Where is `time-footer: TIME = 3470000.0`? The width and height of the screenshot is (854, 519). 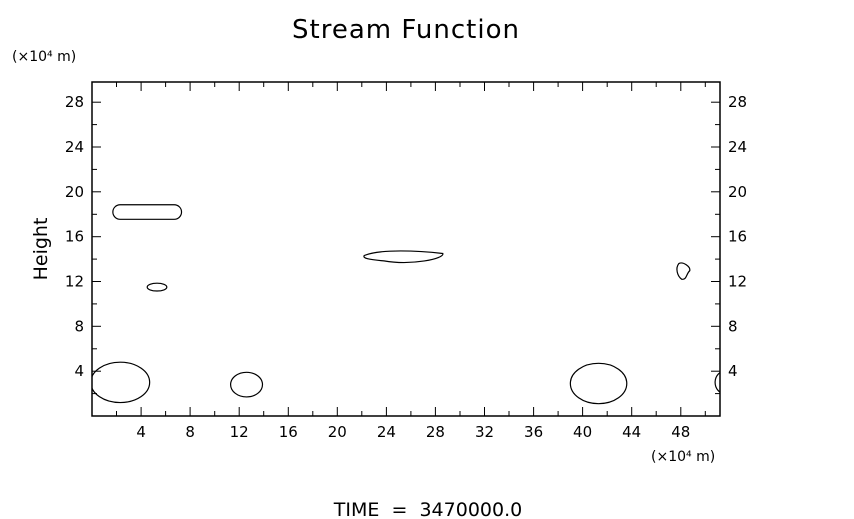 time-footer: TIME = 3470000.0 is located at coordinates (427, 509).